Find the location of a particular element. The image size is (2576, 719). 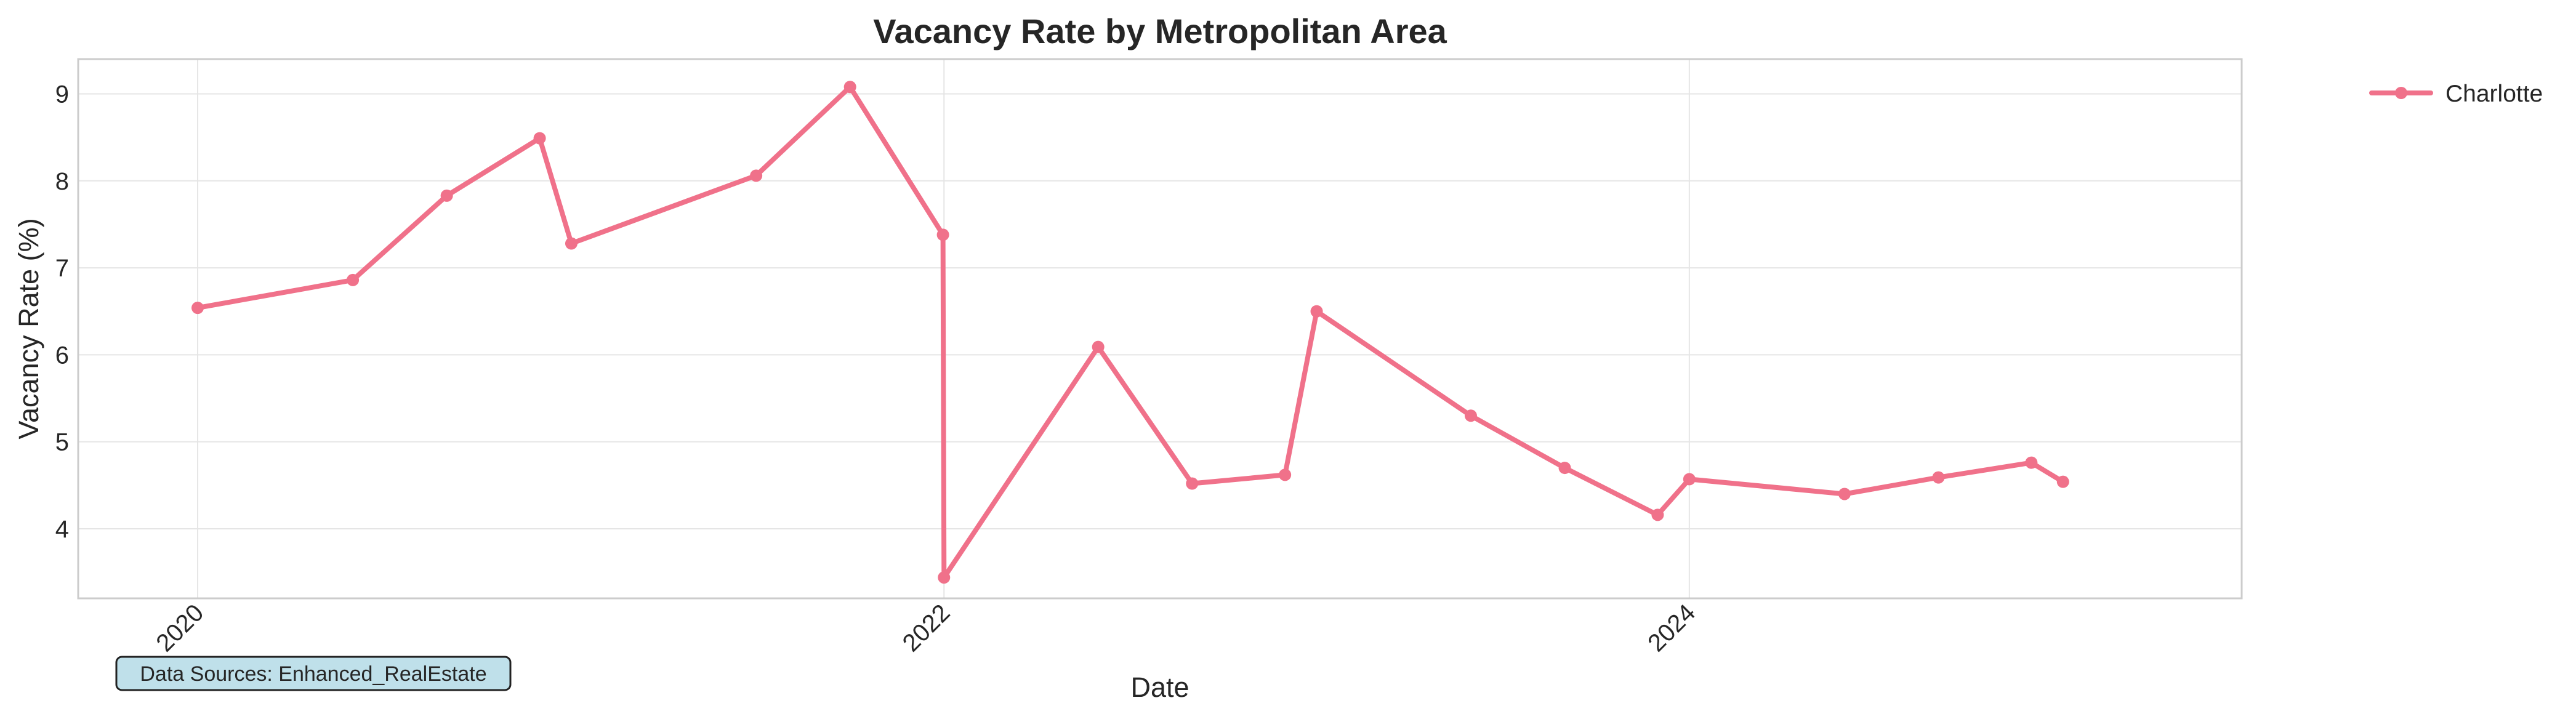

x-tick-label-2022: 2022 is located at coordinates (927, 628).